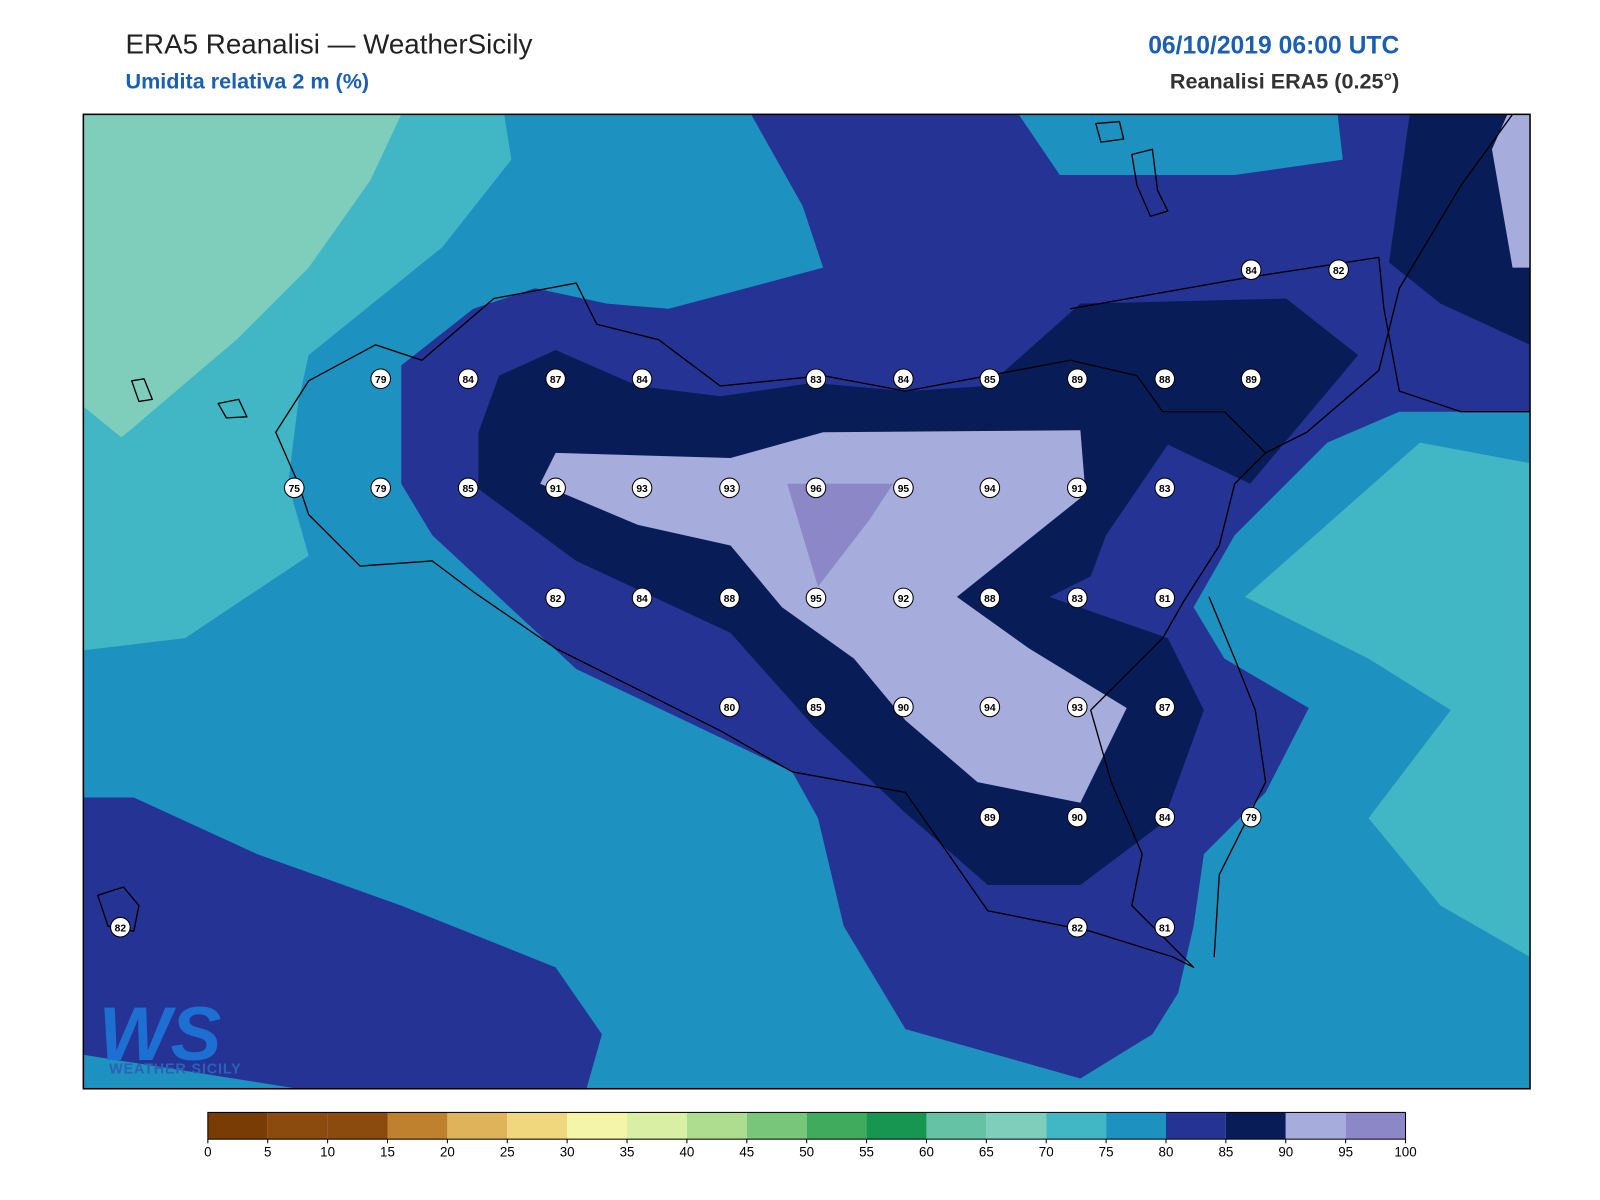 Image resolution: width=1600 pixels, height=1200 pixels. Describe the element at coordinates (267, 1152) in the screenshot. I see `colorbar-tick-label: 5` at that location.